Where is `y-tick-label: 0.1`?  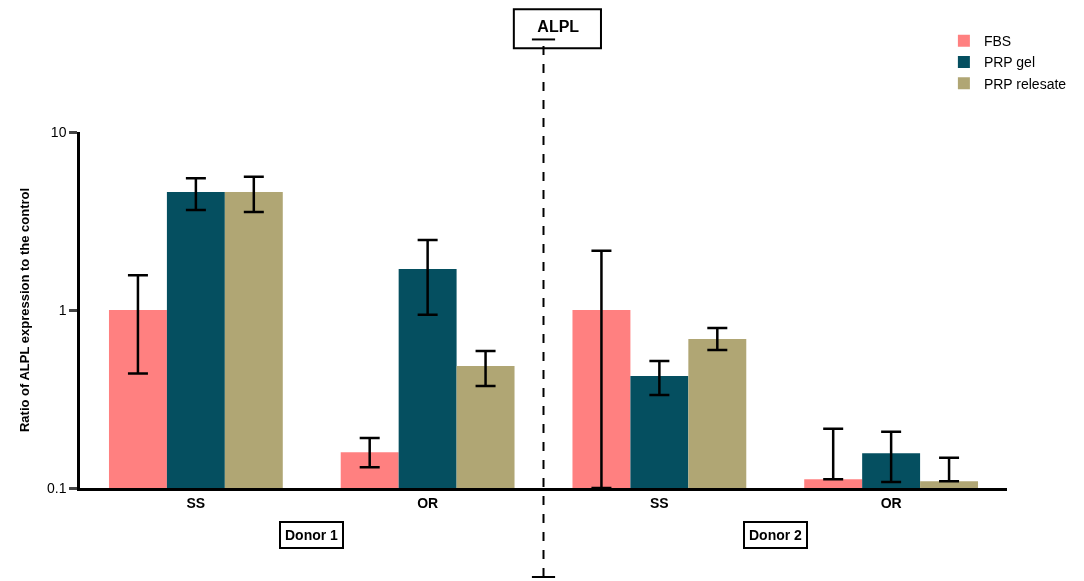
y-tick-label: 0.1 is located at coordinates (56, 487).